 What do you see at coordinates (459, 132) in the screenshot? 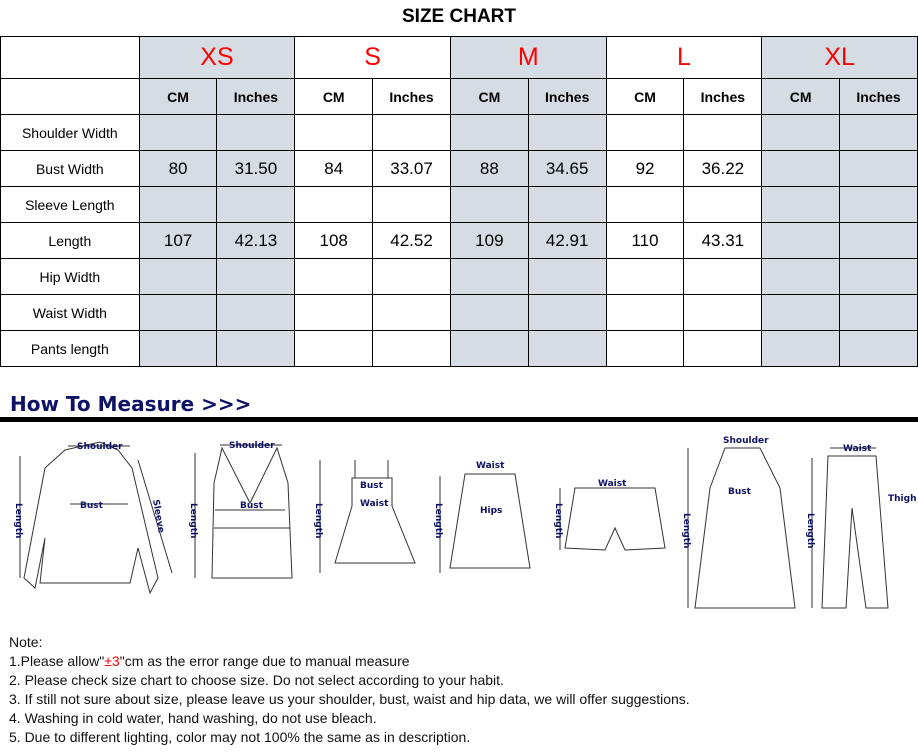
I see `table-row: Shoulder Width` at bounding box center [459, 132].